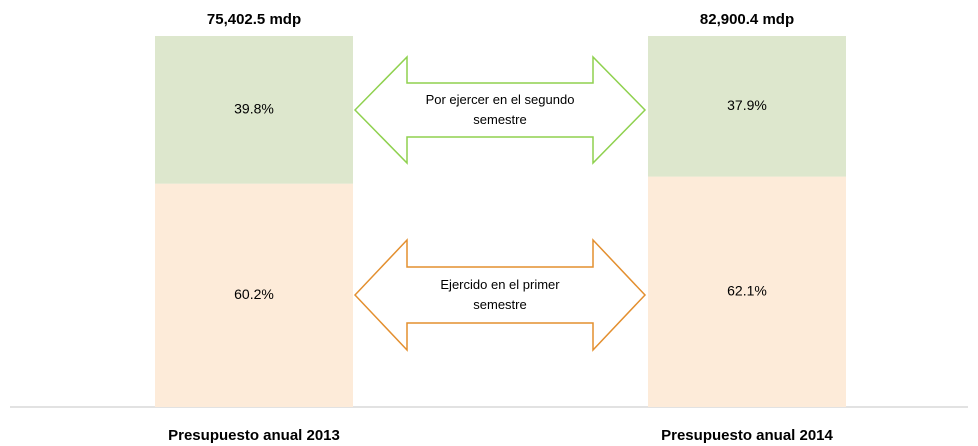  I want to click on total-label: 82,900.4 mdp, so click(747, 19).